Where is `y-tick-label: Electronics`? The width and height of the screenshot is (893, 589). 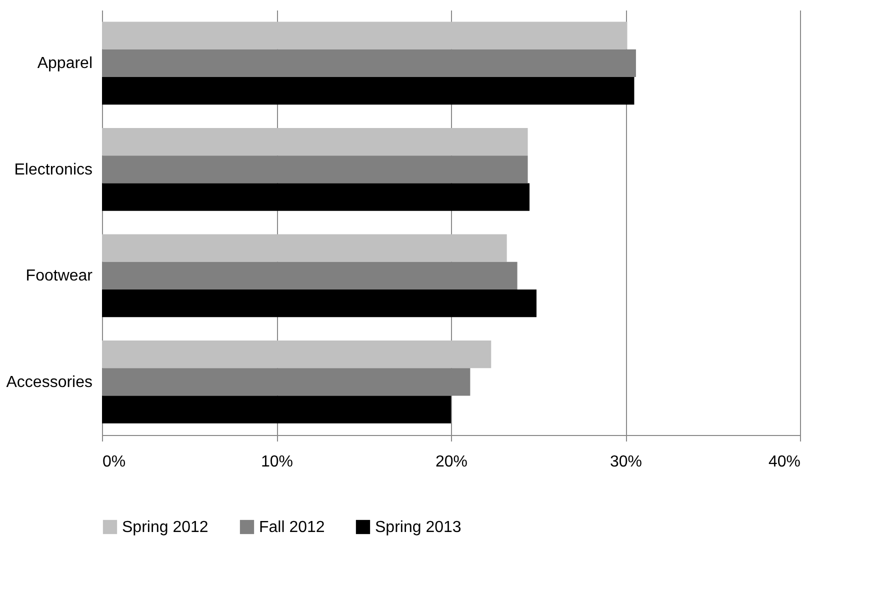 y-tick-label: Electronics is located at coordinates (53, 169).